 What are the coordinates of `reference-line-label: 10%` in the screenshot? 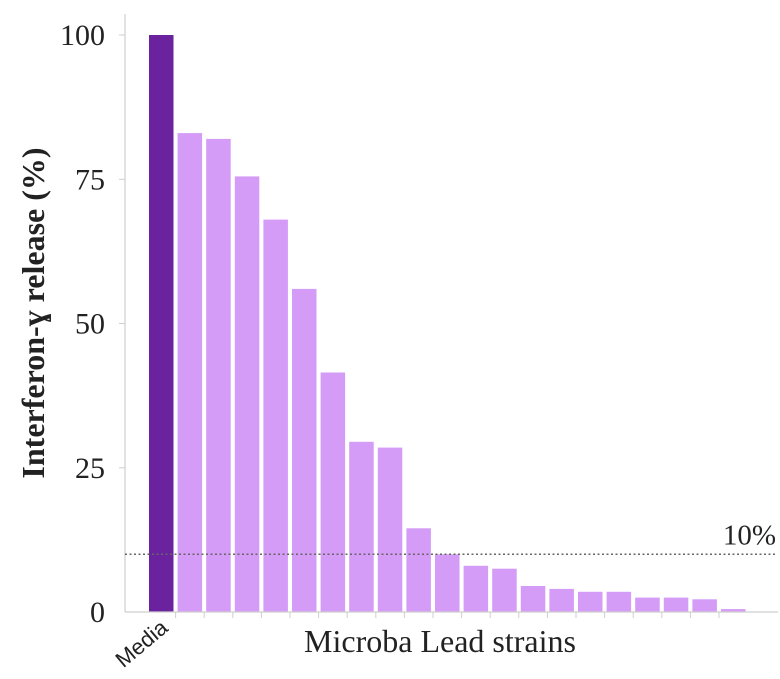 It's located at (749, 535).